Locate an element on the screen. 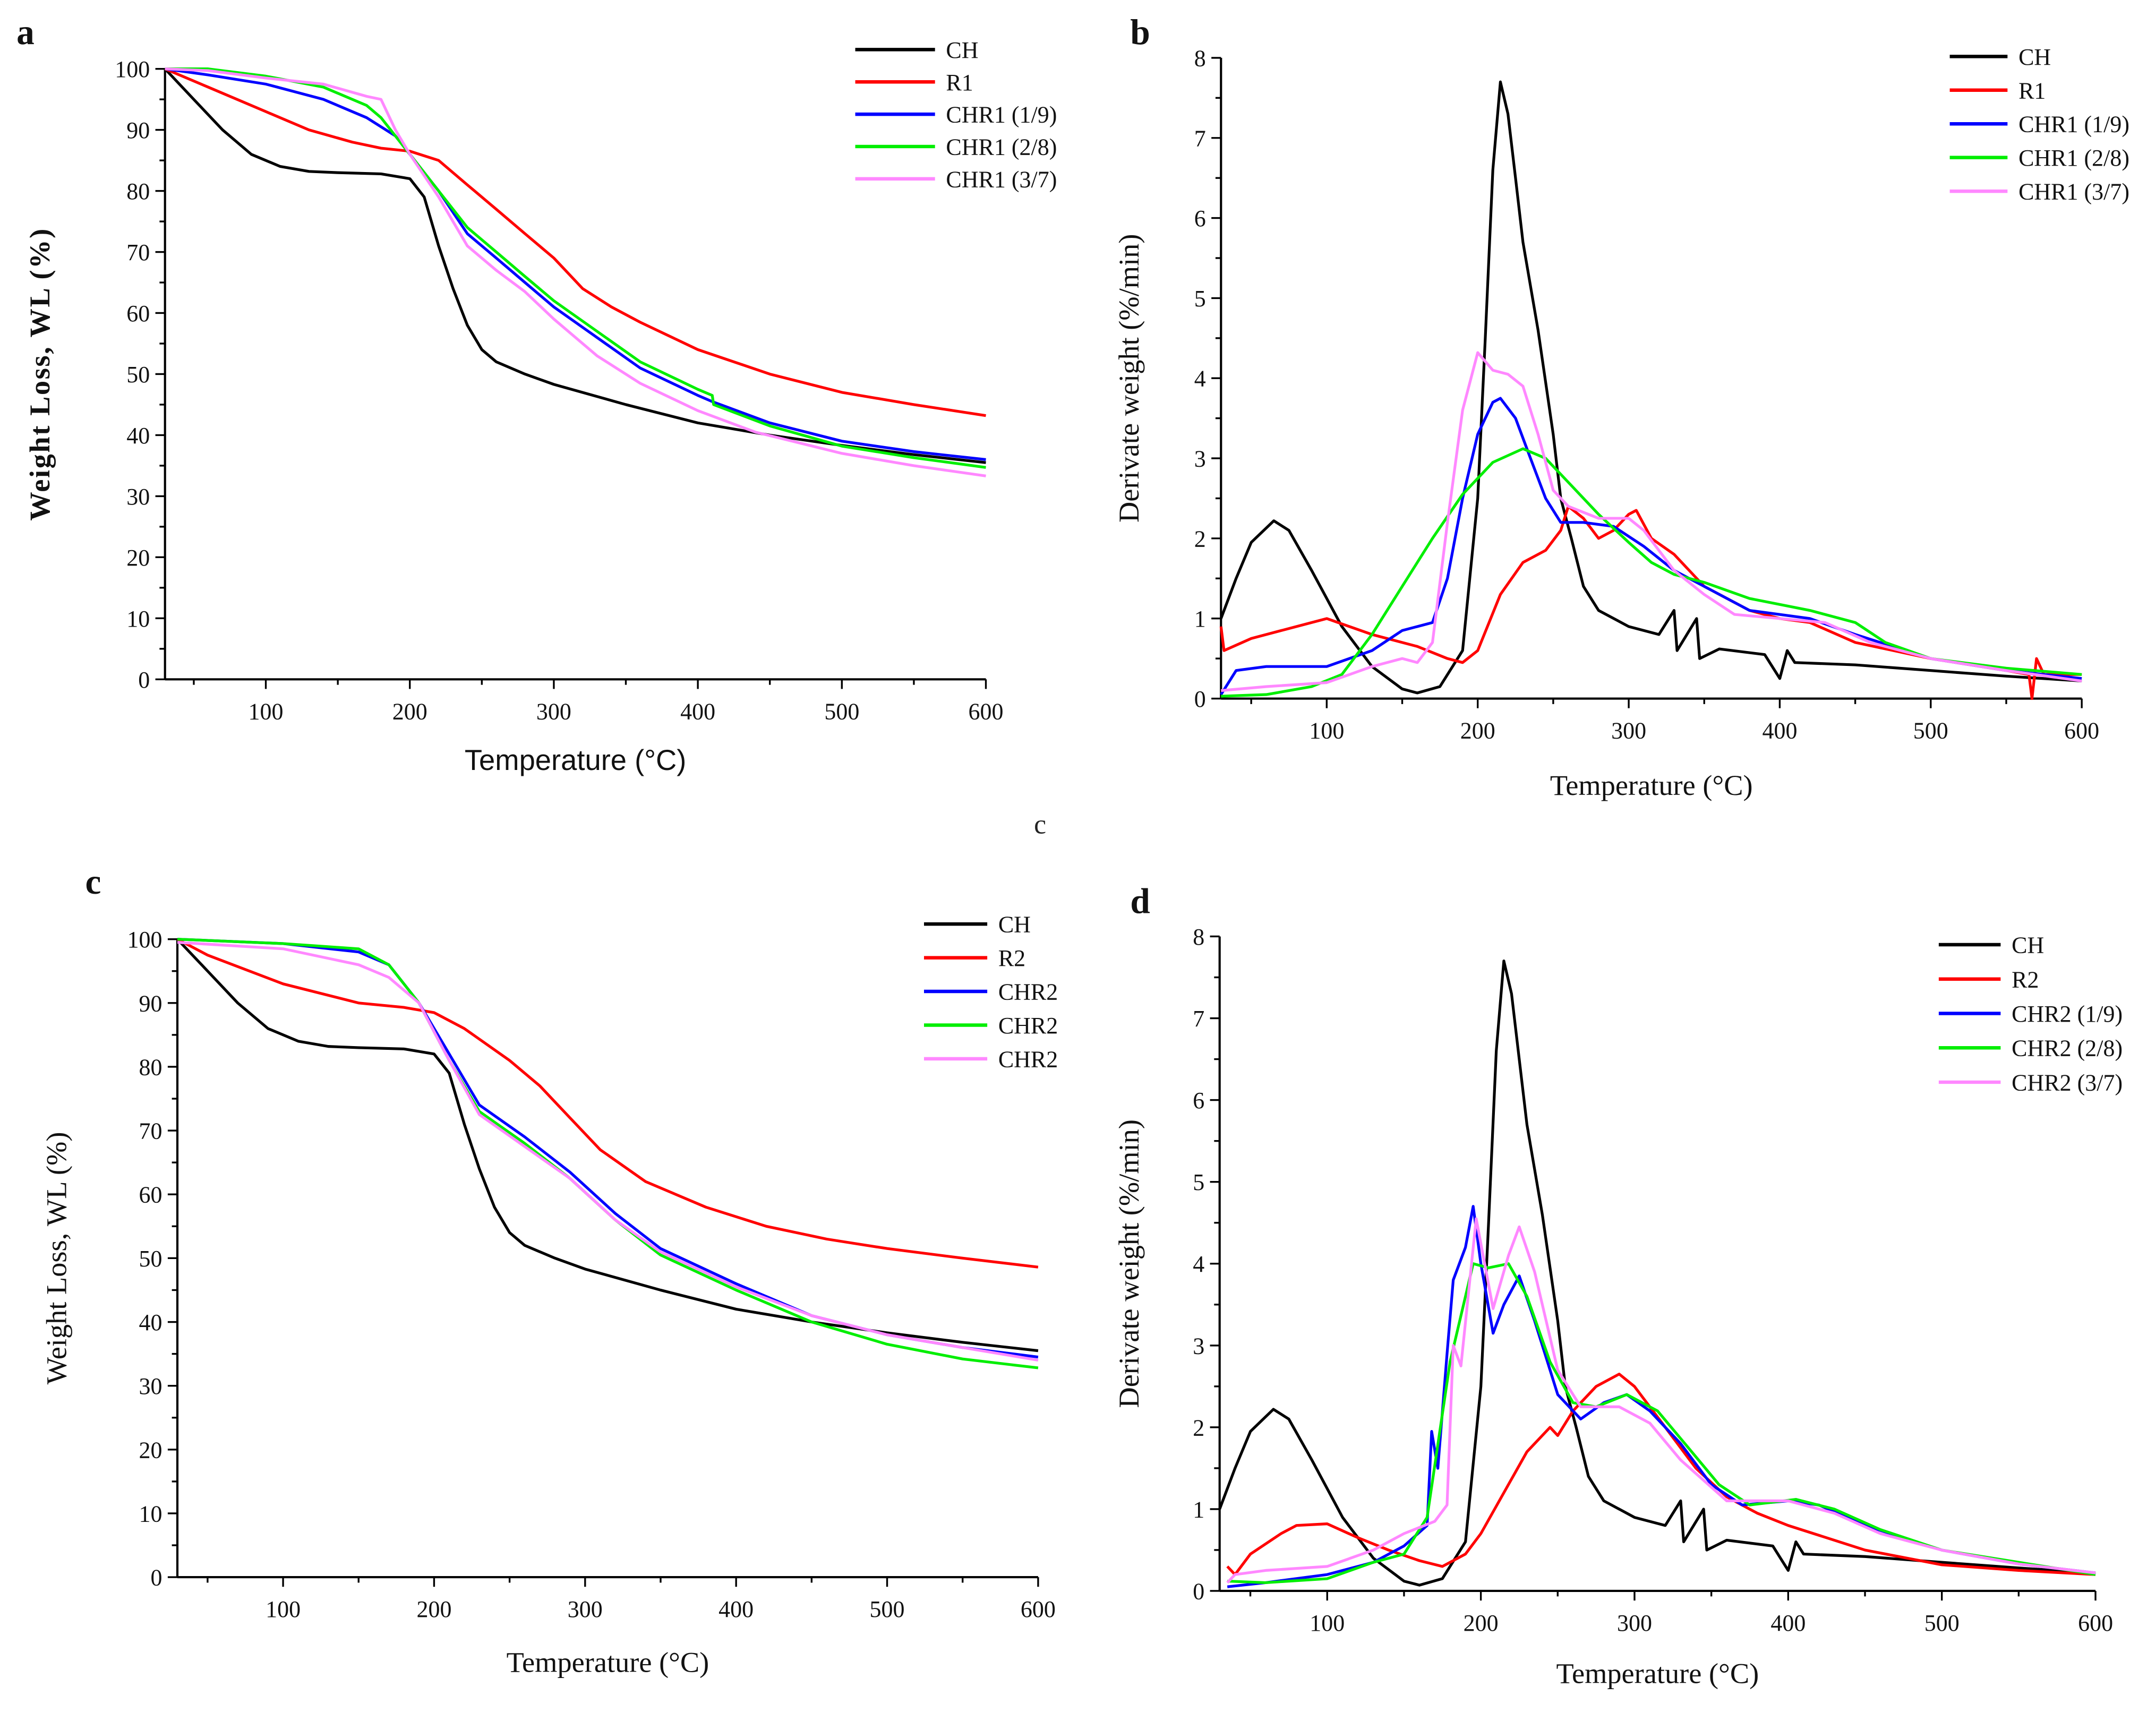 Image resolution: width=2156 pixels, height=1712 pixels. y-tick-label: 70 is located at coordinates (138, 252).